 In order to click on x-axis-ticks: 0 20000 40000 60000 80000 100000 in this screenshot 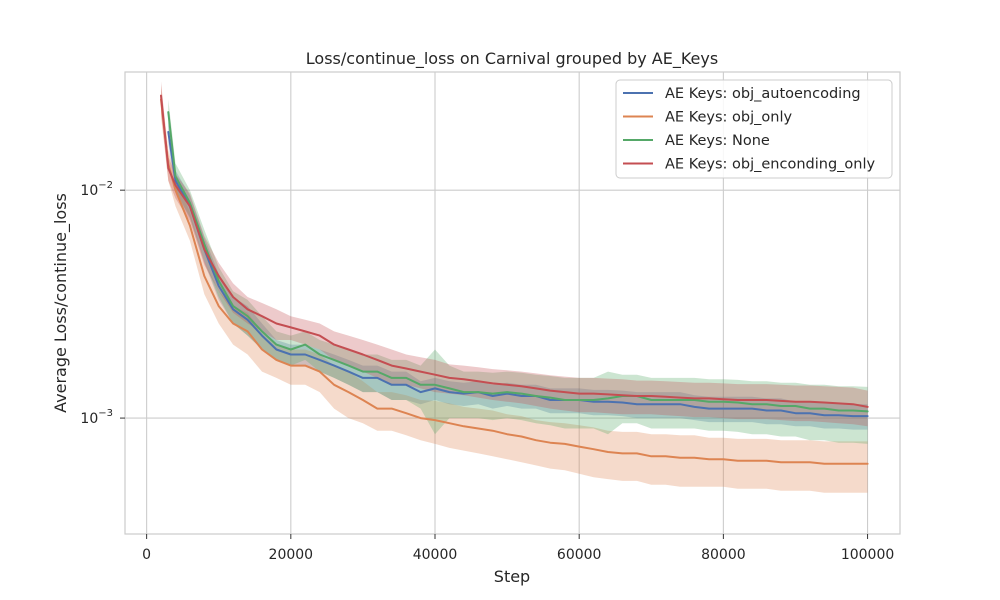, I will do `click(518, 548)`.